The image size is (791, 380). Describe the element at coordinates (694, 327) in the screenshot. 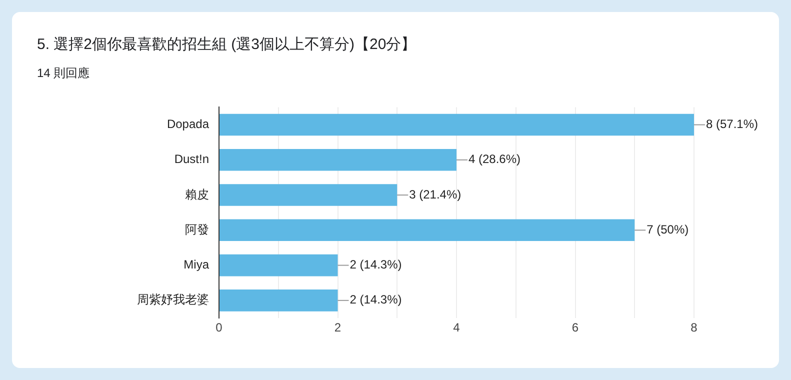

I see `x-tick-label: 8` at that location.